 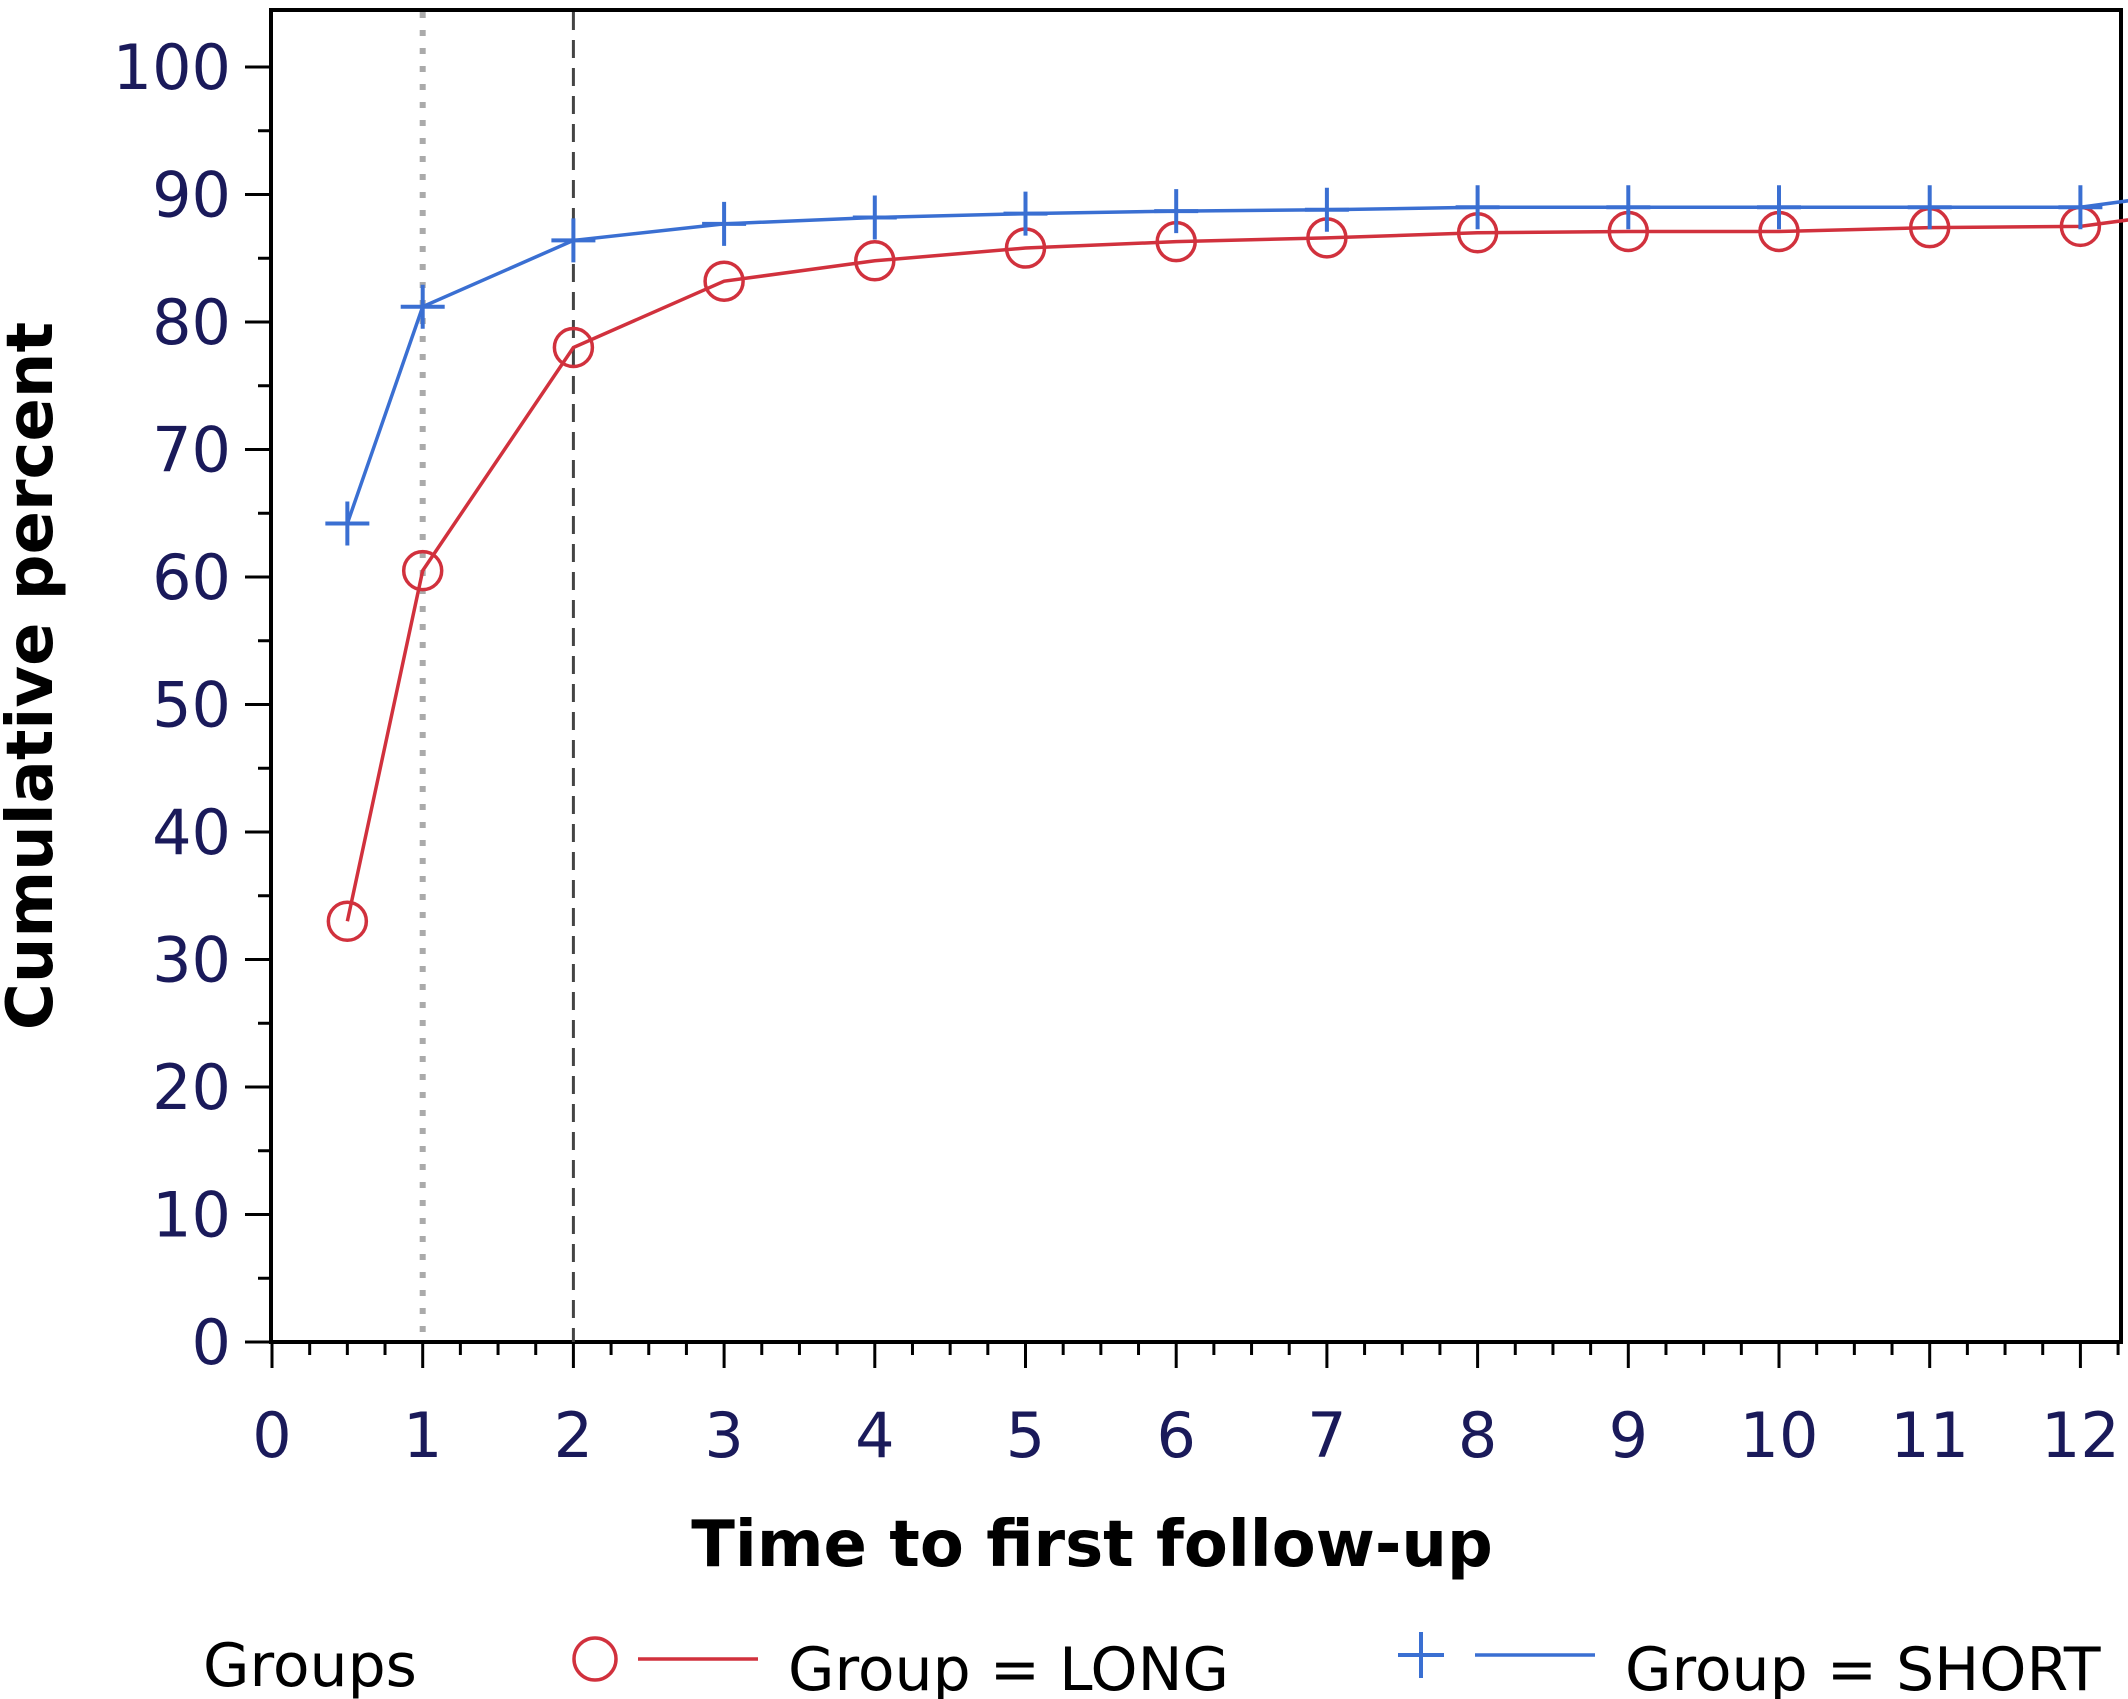 What do you see at coordinates (191, 1215) in the screenshot?
I see `y-tick-label: 10` at bounding box center [191, 1215].